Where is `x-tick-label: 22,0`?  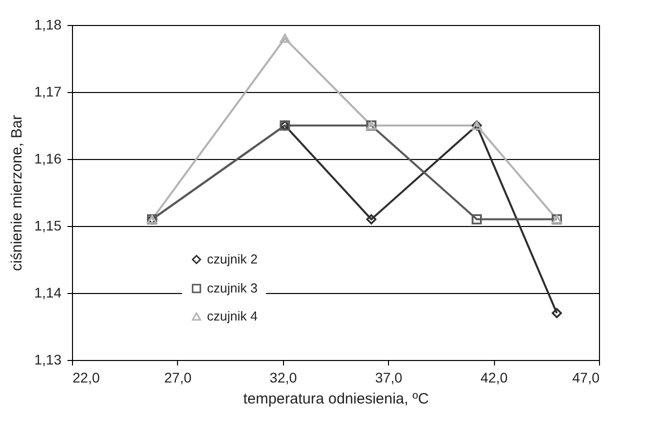
x-tick-label: 22,0 is located at coordinates (86, 378).